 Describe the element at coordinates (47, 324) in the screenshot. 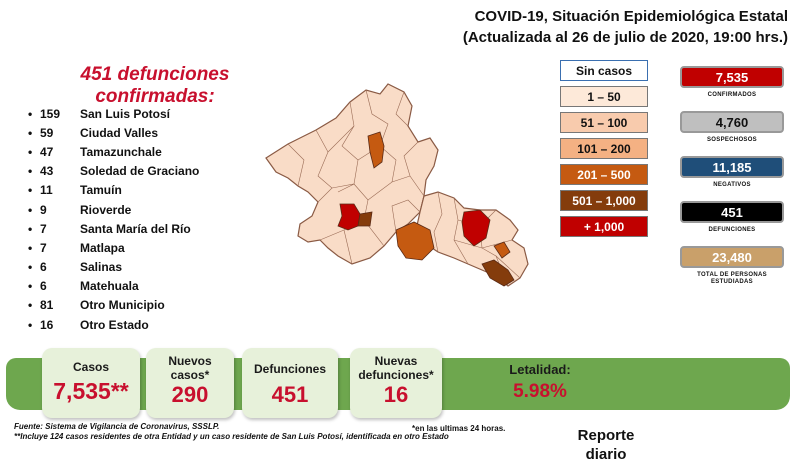

I see `municipality-count: 16` at that location.